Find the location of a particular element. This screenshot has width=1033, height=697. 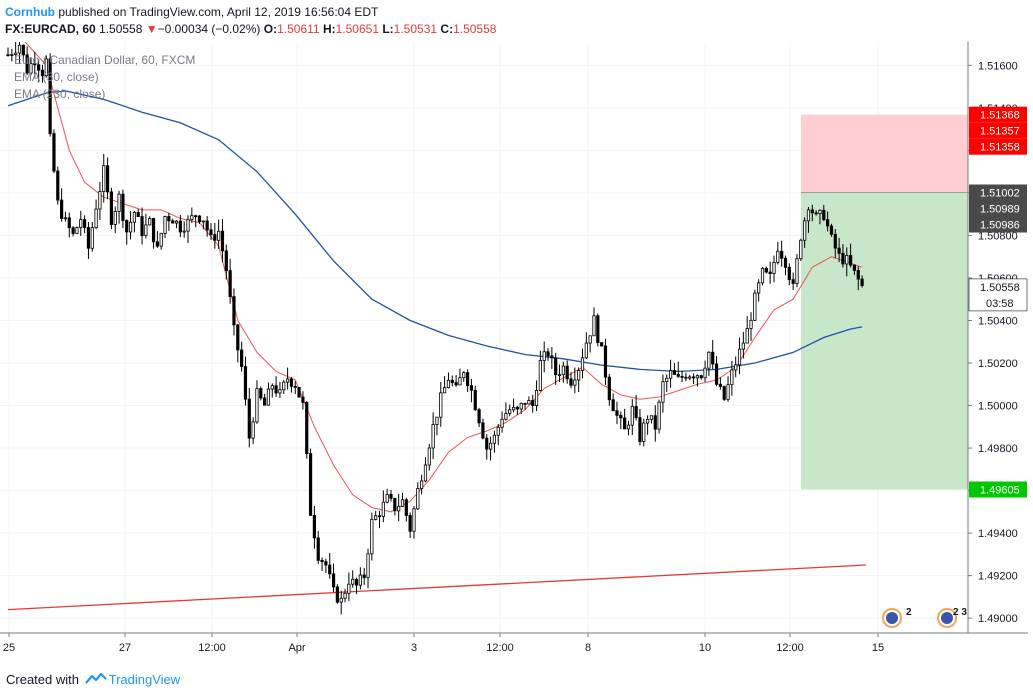

event-flag-icon: 2 3 is located at coordinates (952, 617).